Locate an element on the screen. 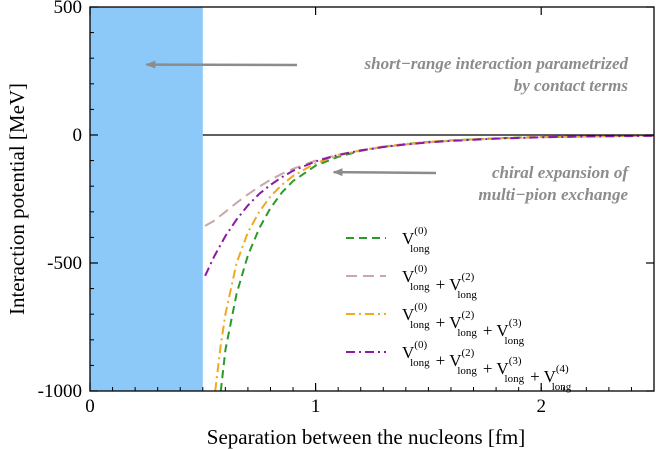 Image resolution: width=656 pixels, height=449 pixels. y-tick-label-0: 500 is located at coordinates (68, 9).